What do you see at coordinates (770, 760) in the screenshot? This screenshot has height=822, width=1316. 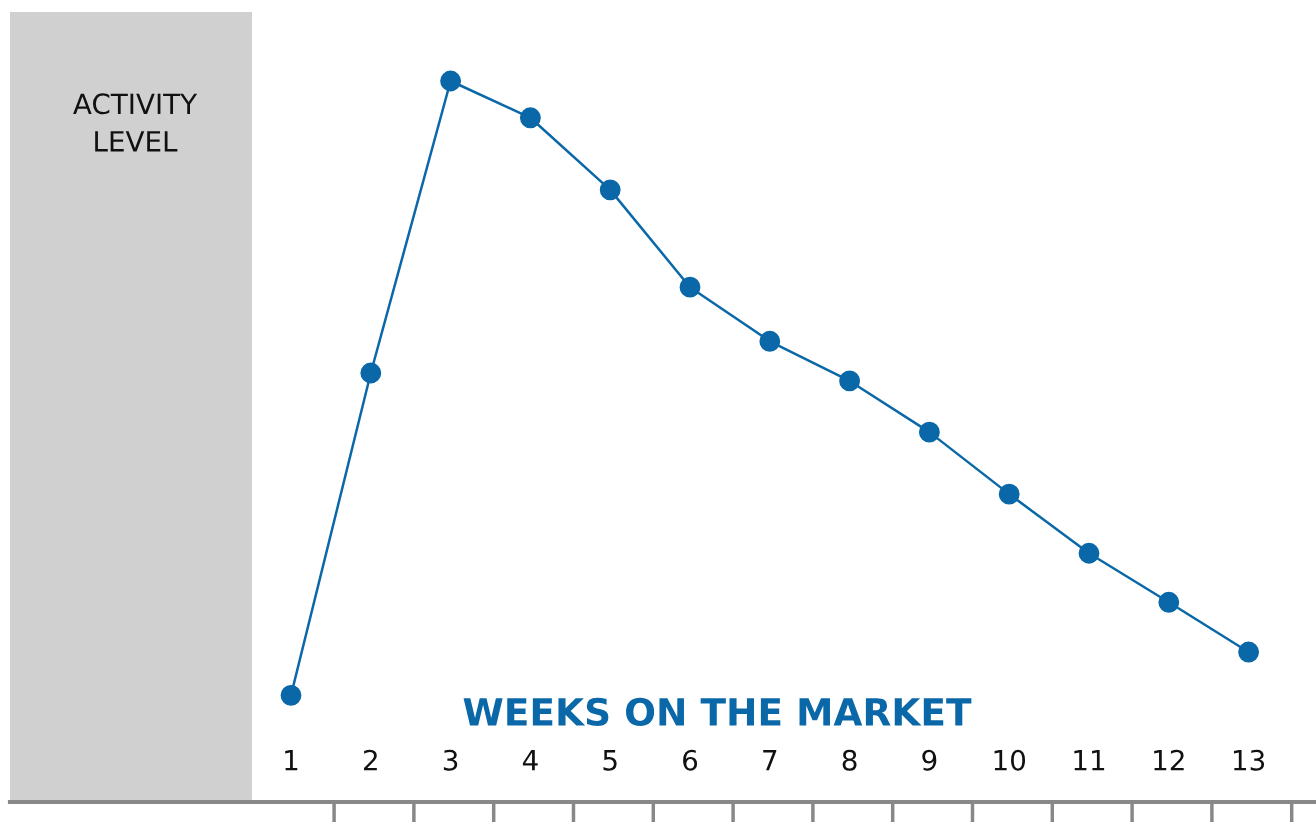 I see `x-tick-label: 7` at bounding box center [770, 760].